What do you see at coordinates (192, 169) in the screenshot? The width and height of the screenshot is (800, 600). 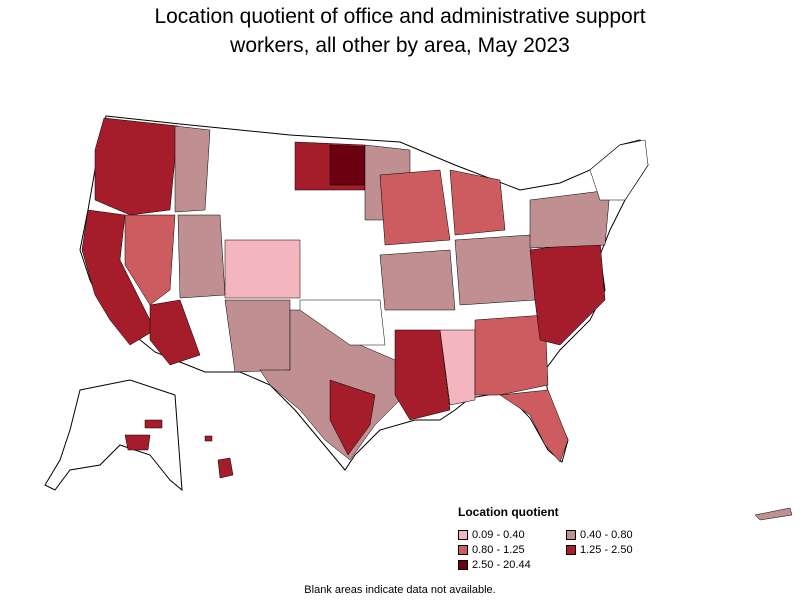 I see `region-idaho` at bounding box center [192, 169].